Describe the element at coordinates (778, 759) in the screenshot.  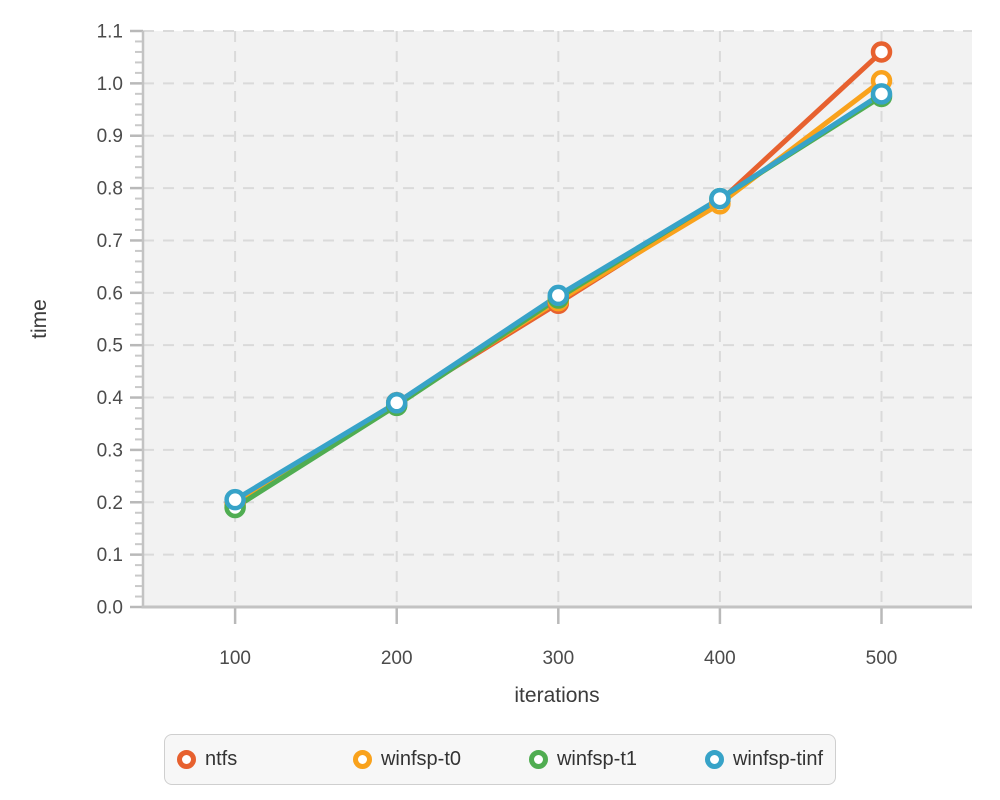
I see `legend-label: winfsp-tinf` at that location.